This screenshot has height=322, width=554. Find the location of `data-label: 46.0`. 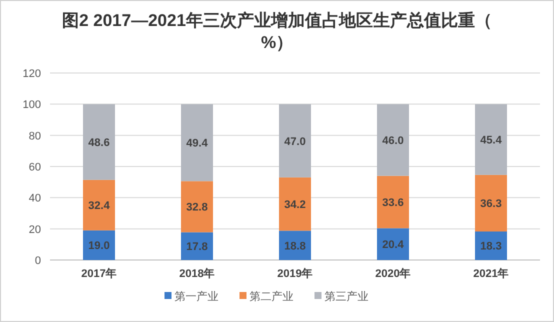

data-label: 46.0 is located at coordinates (393, 141).